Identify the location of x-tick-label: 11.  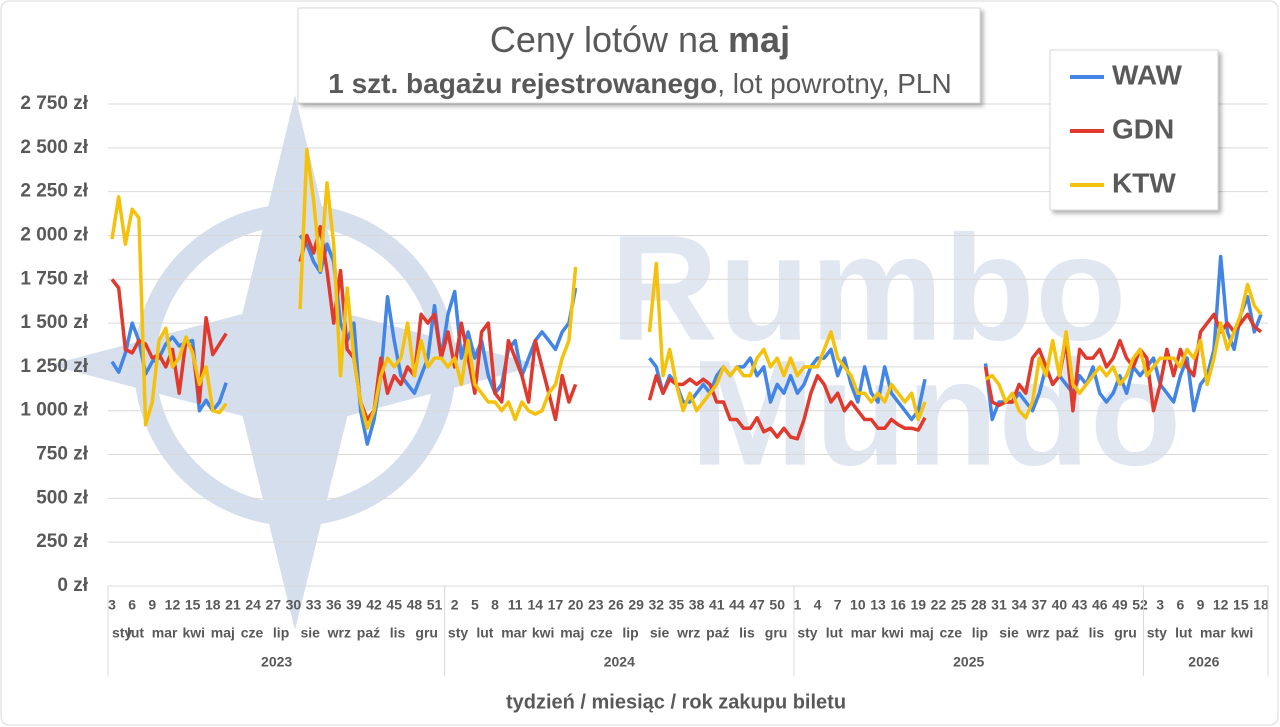
(515, 605).